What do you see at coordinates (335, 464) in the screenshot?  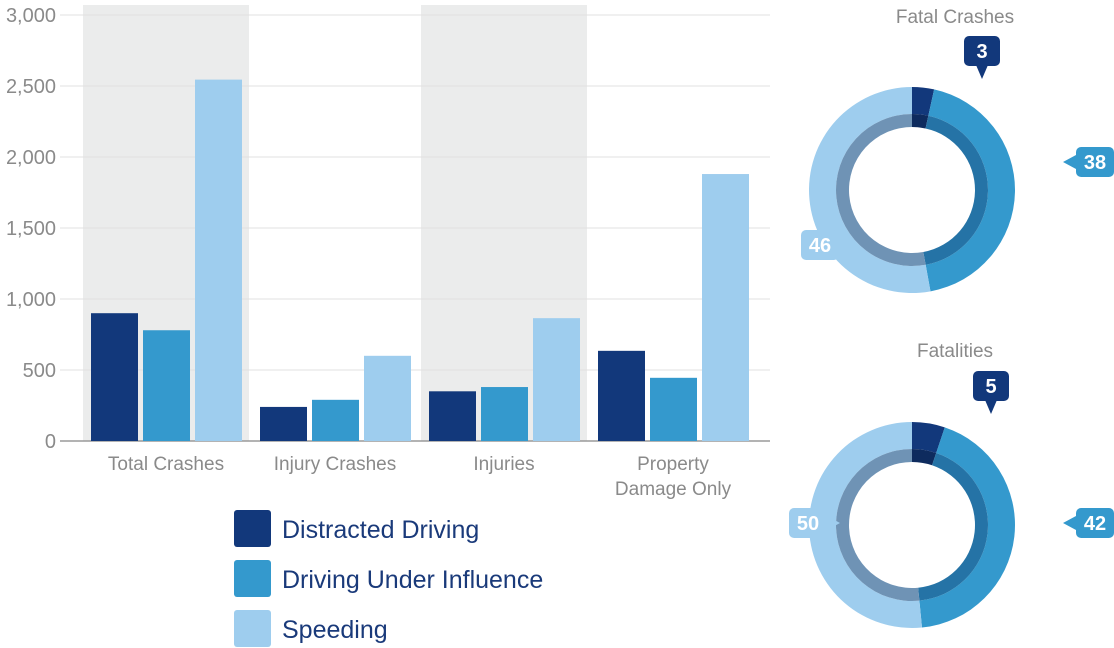 I see `x-category-label: Injury Crashes` at bounding box center [335, 464].